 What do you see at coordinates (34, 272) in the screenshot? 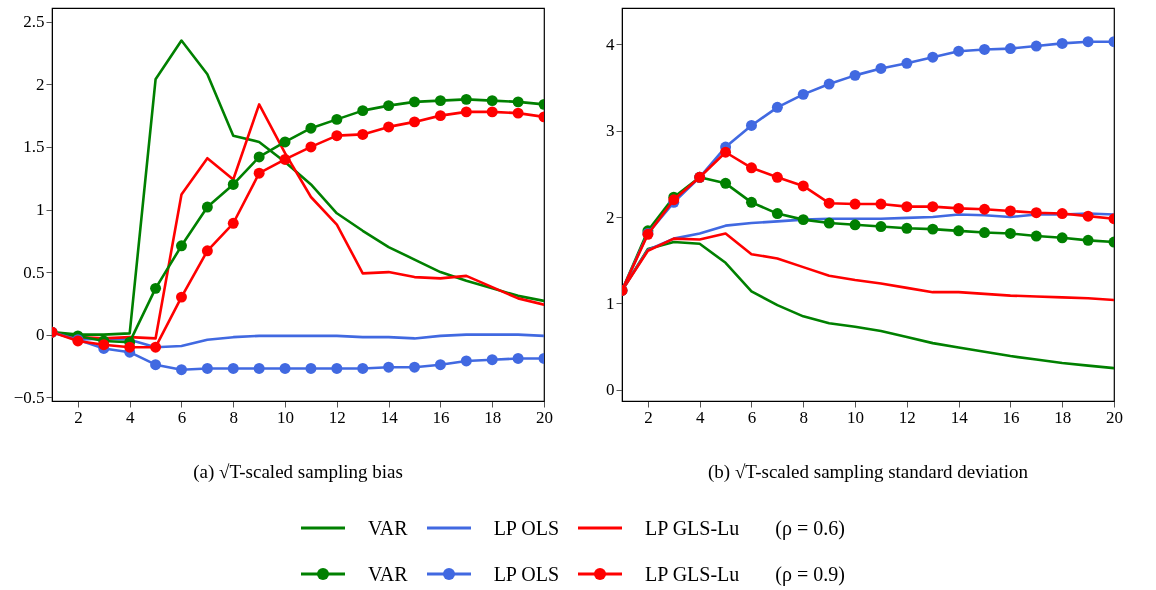
I see `y-tick-label: 0.5` at bounding box center [34, 272].